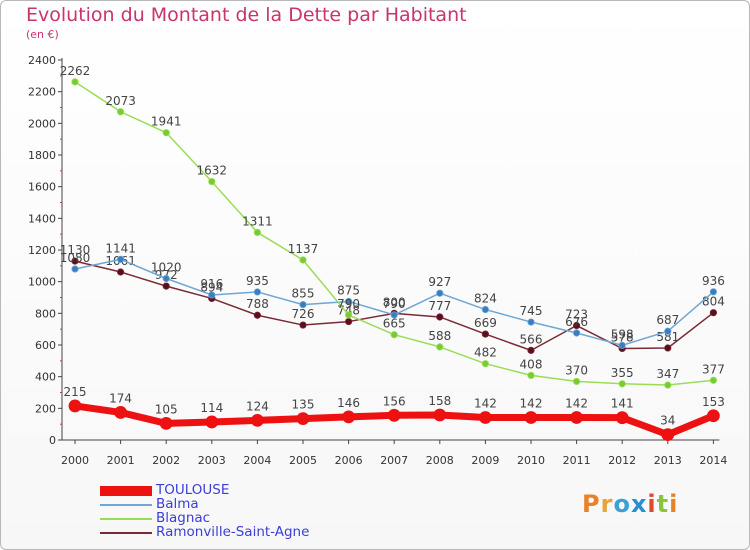 The width and height of the screenshot is (750, 550). What do you see at coordinates (639, 504) in the screenshot?
I see `logo-letter: x` at bounding box center [639, 504].